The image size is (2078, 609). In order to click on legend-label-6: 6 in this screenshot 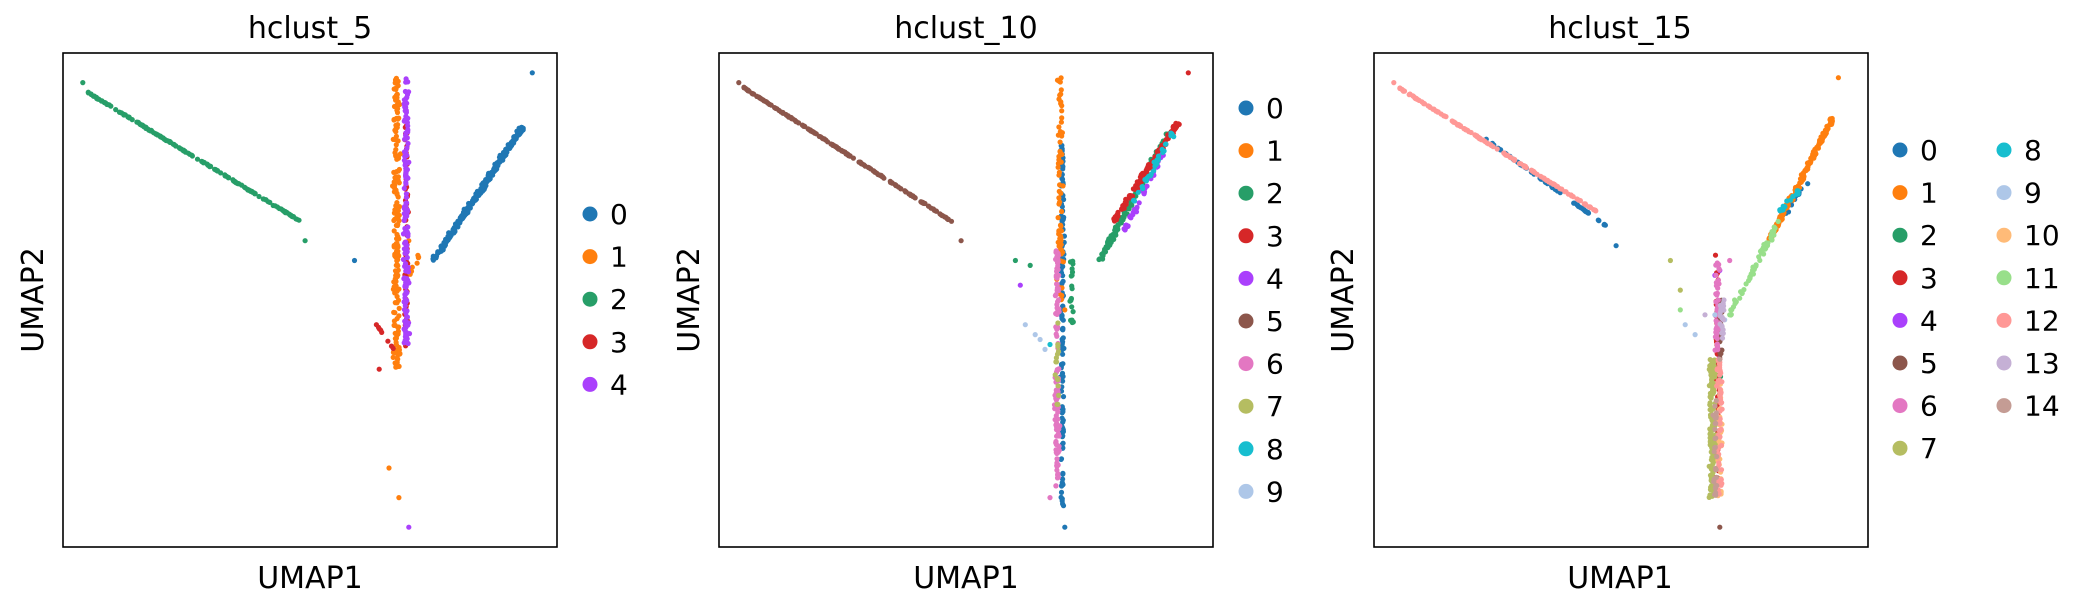, I will do `click(1275, 364)`.